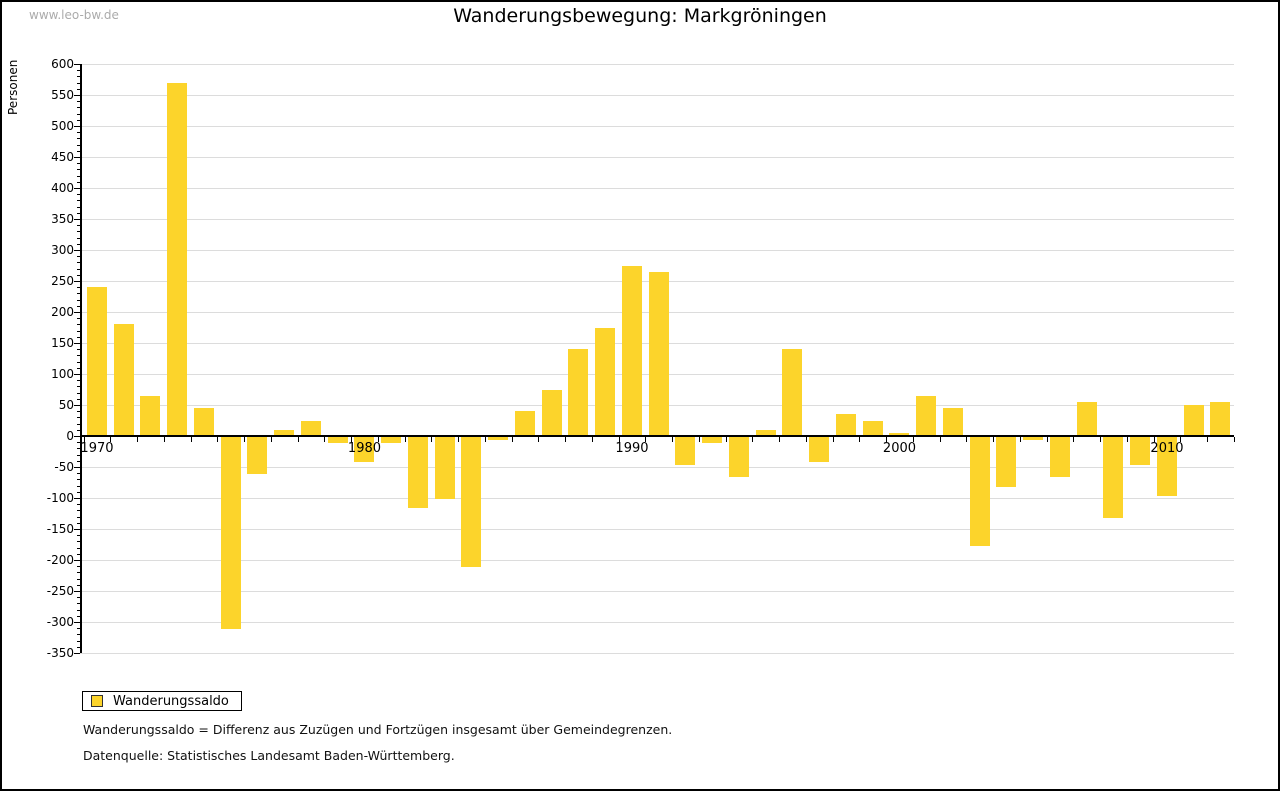 This screenshot has width=1280, height=791. I want to click on gridline--250, so click(657, 591).